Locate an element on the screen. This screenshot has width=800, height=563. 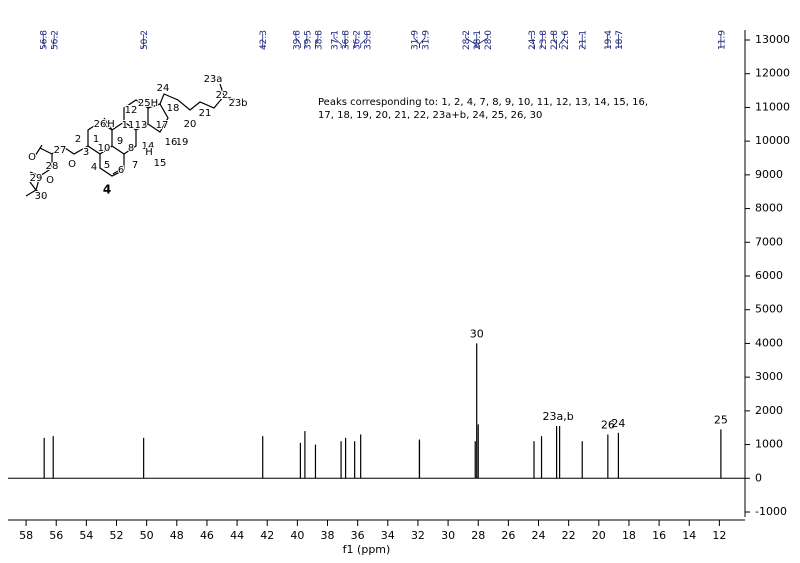
x-tick-label: 58 is located at coordinates (26, 535).